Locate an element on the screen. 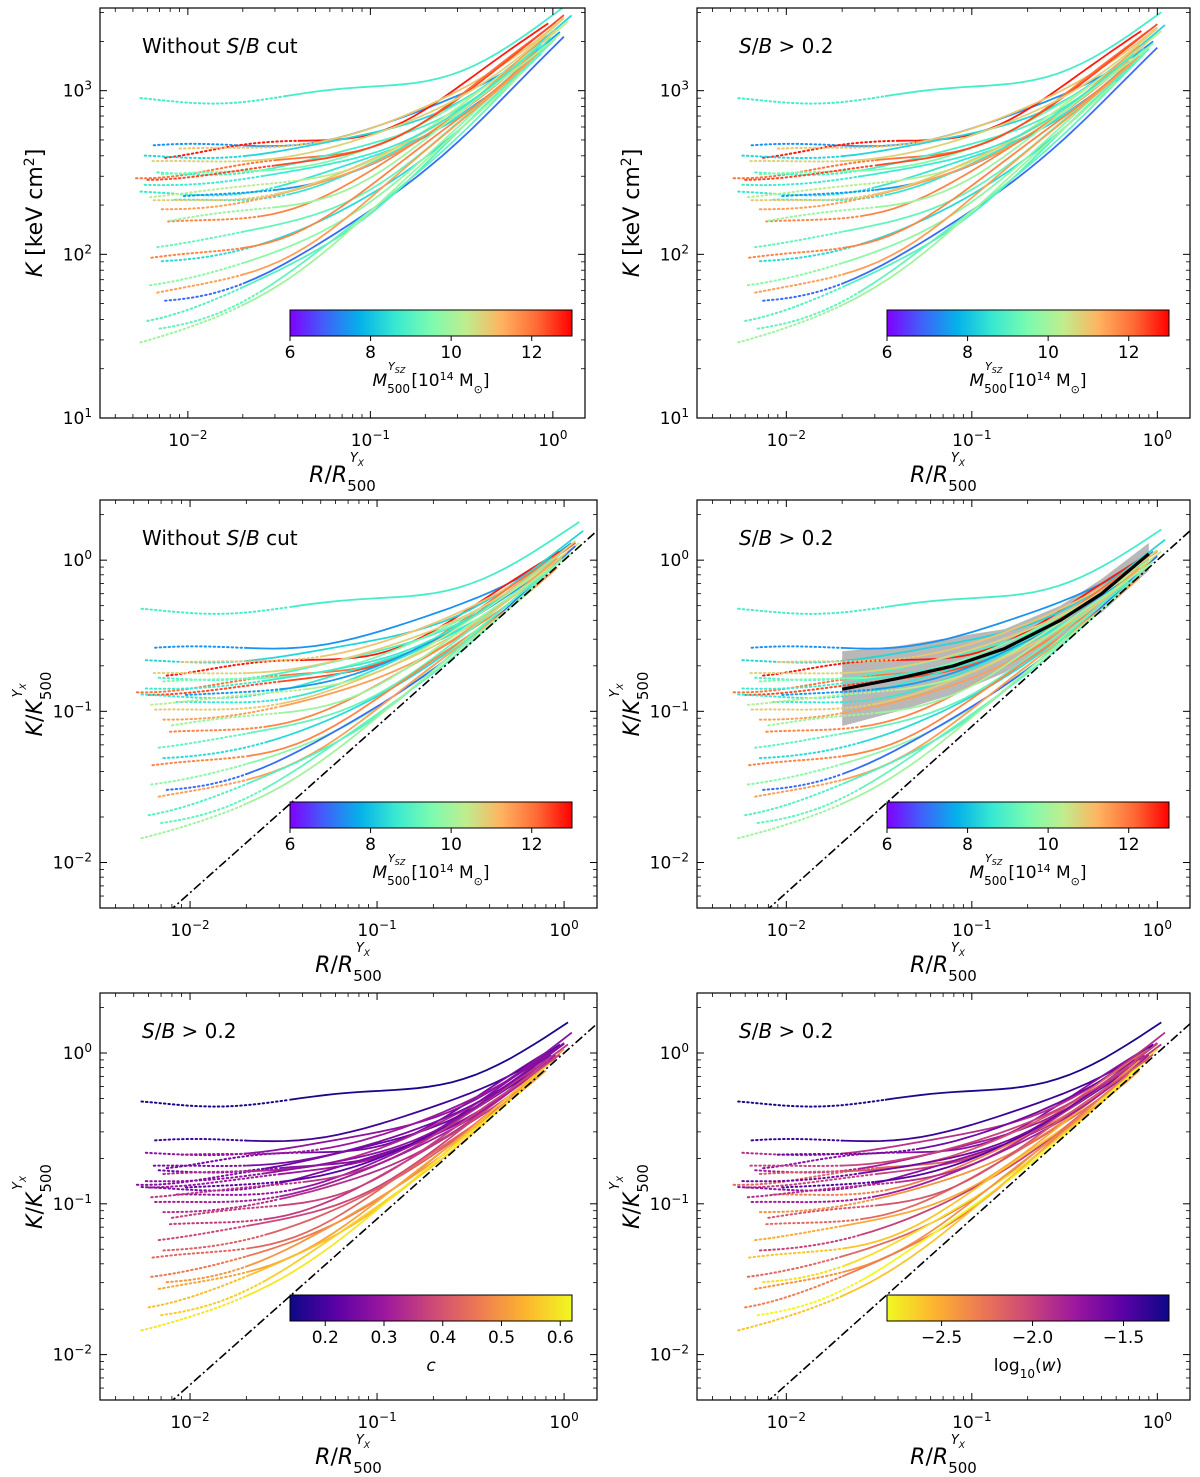  y-tick-label: 10⁻¹ is located at coordinates (669, 1203).